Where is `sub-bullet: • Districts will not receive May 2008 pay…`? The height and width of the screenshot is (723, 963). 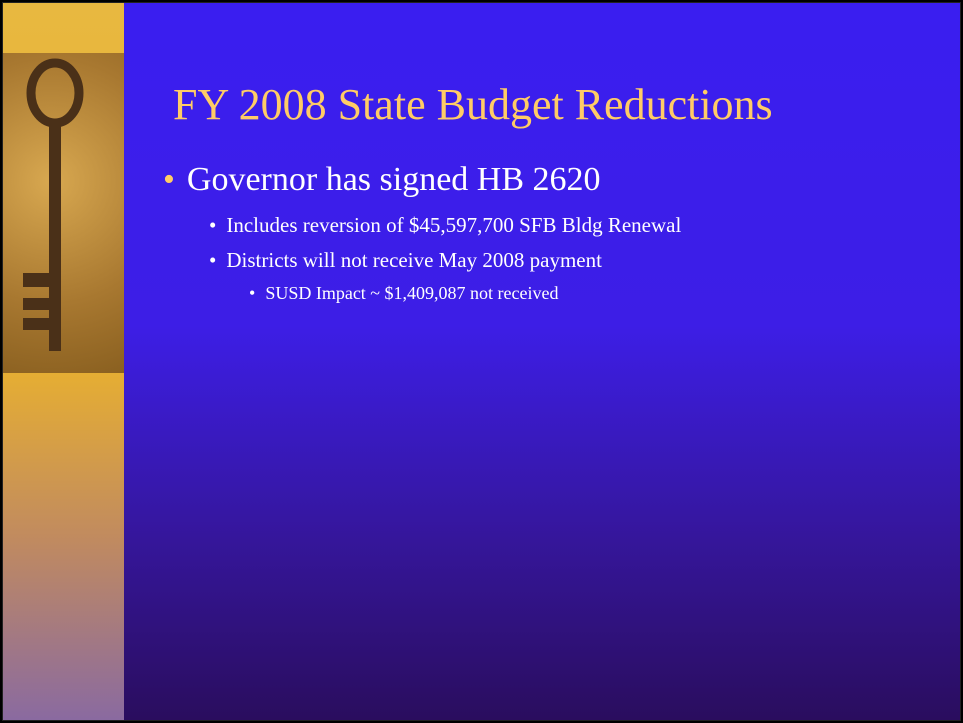 sub-bullet: • Districts will not receive May 2008 pay… is located at coordinates (405, 260).